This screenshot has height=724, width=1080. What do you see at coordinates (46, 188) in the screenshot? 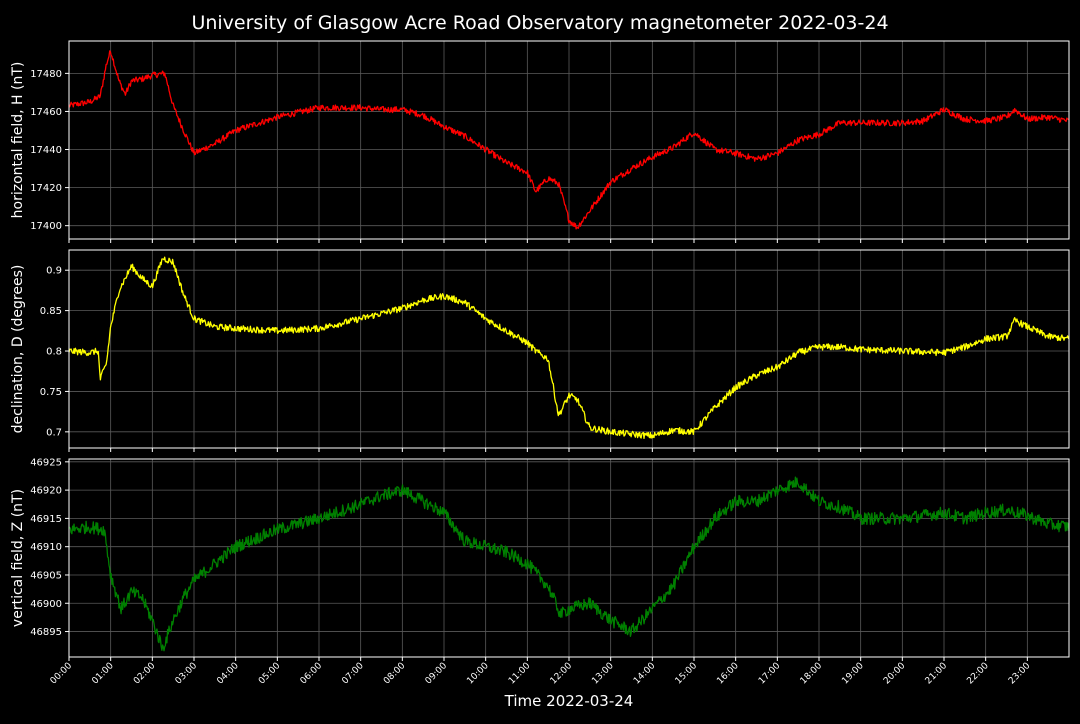
I see `y-tick-label: 17420` at bounding box center [46, 188].